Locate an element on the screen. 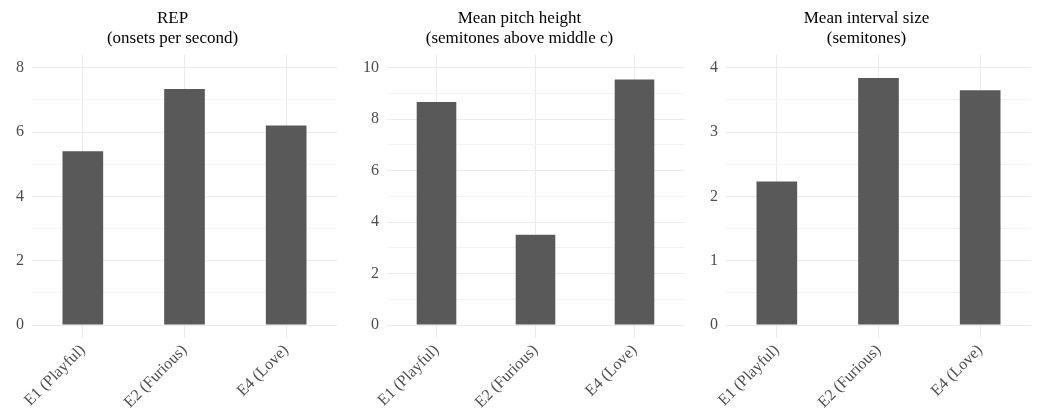 The height and width of the screenshot is (419, 1043). chart-title: REP (onsets per second) is located at coordinates (172, 27).